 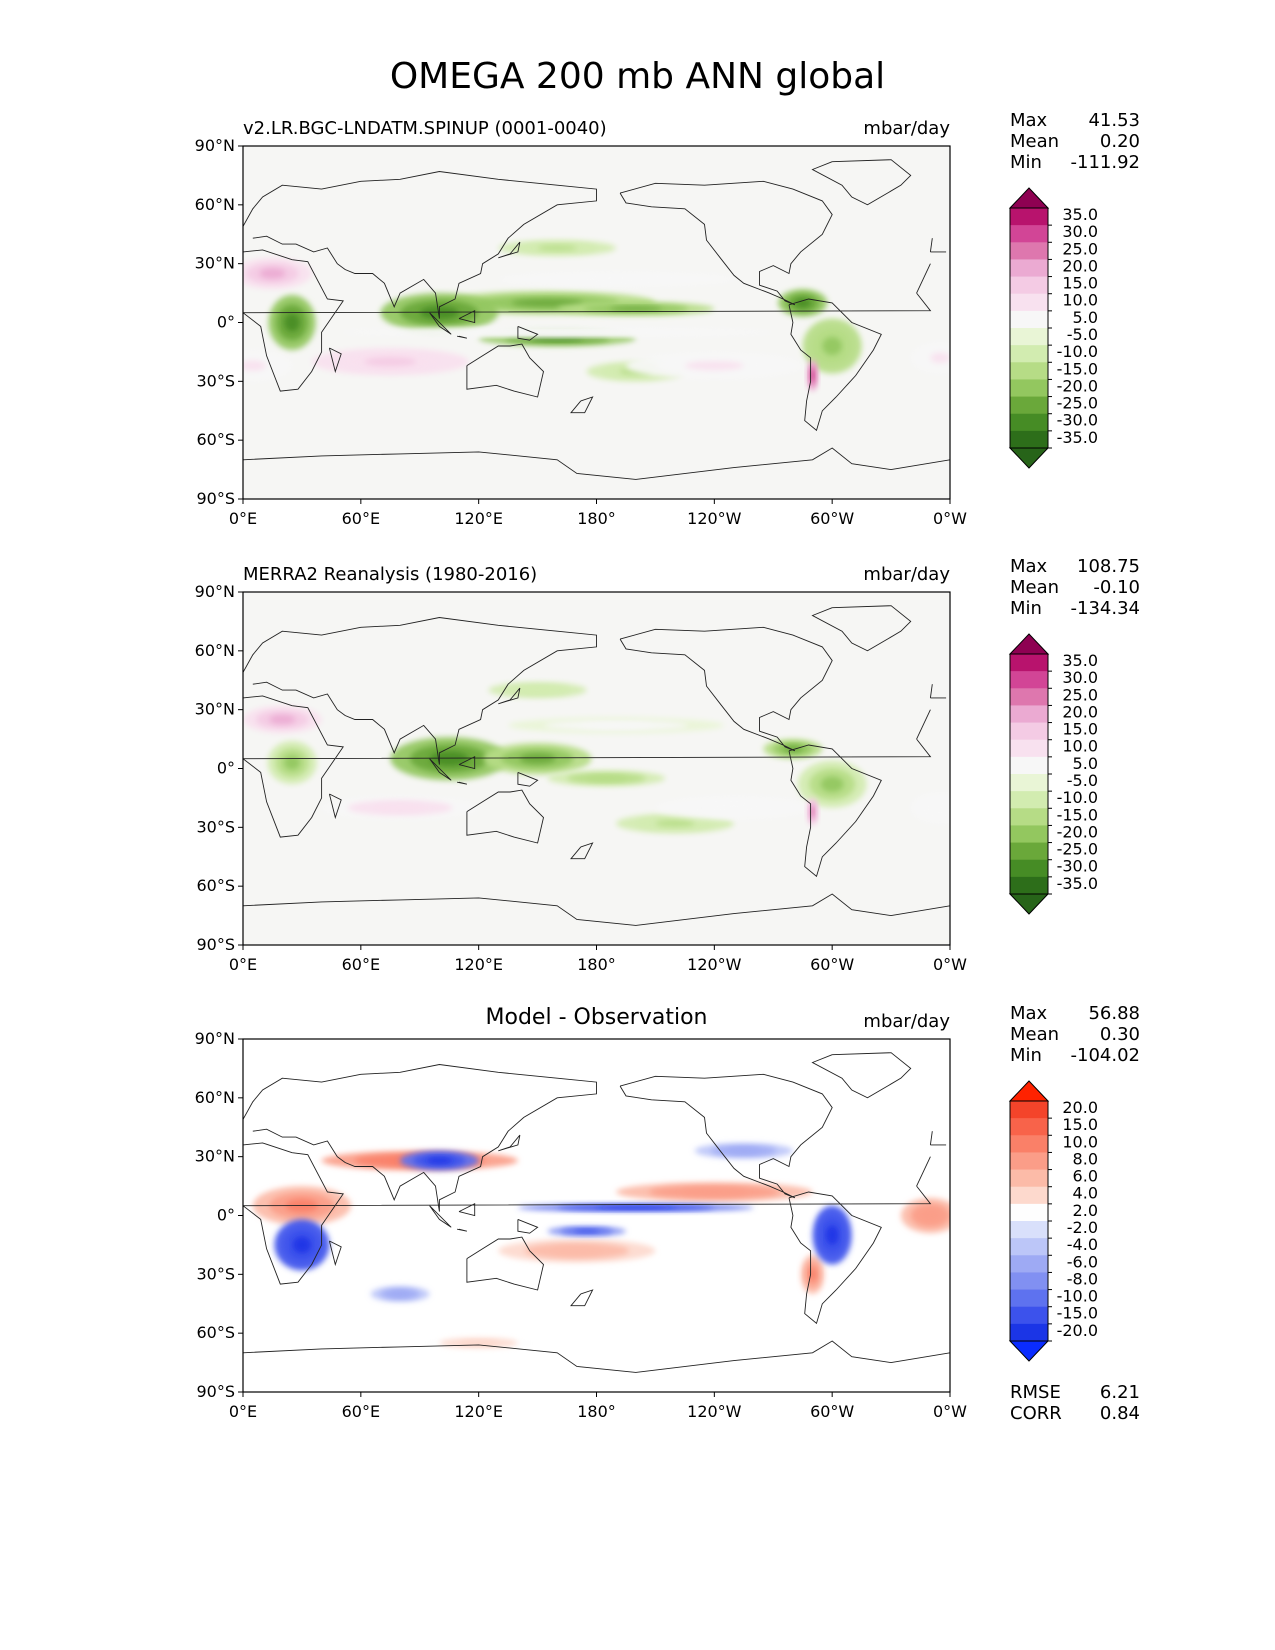 I want to click on colorbar-label: 35.0, so click(x=1080, y=214).